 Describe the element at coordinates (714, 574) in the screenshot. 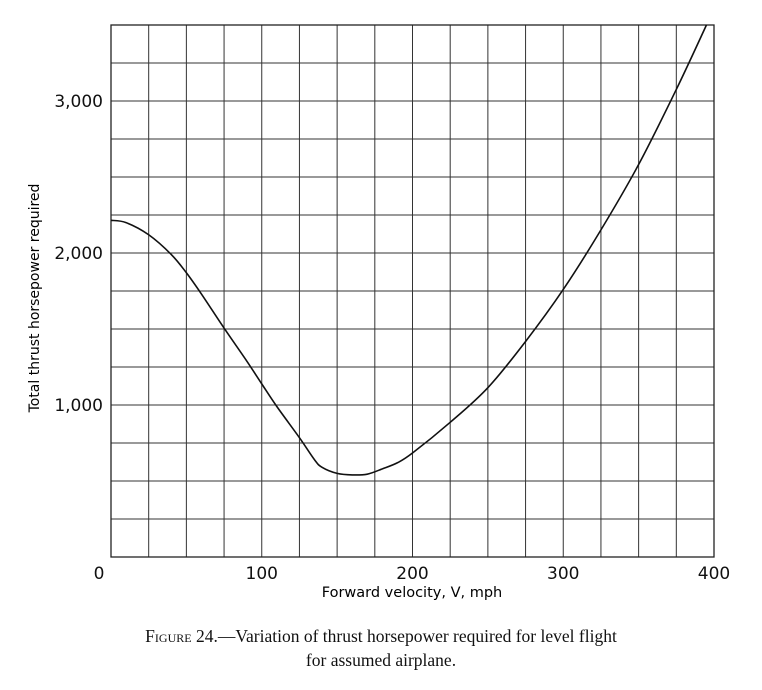

I see `x-tick-label: 400` at that location.